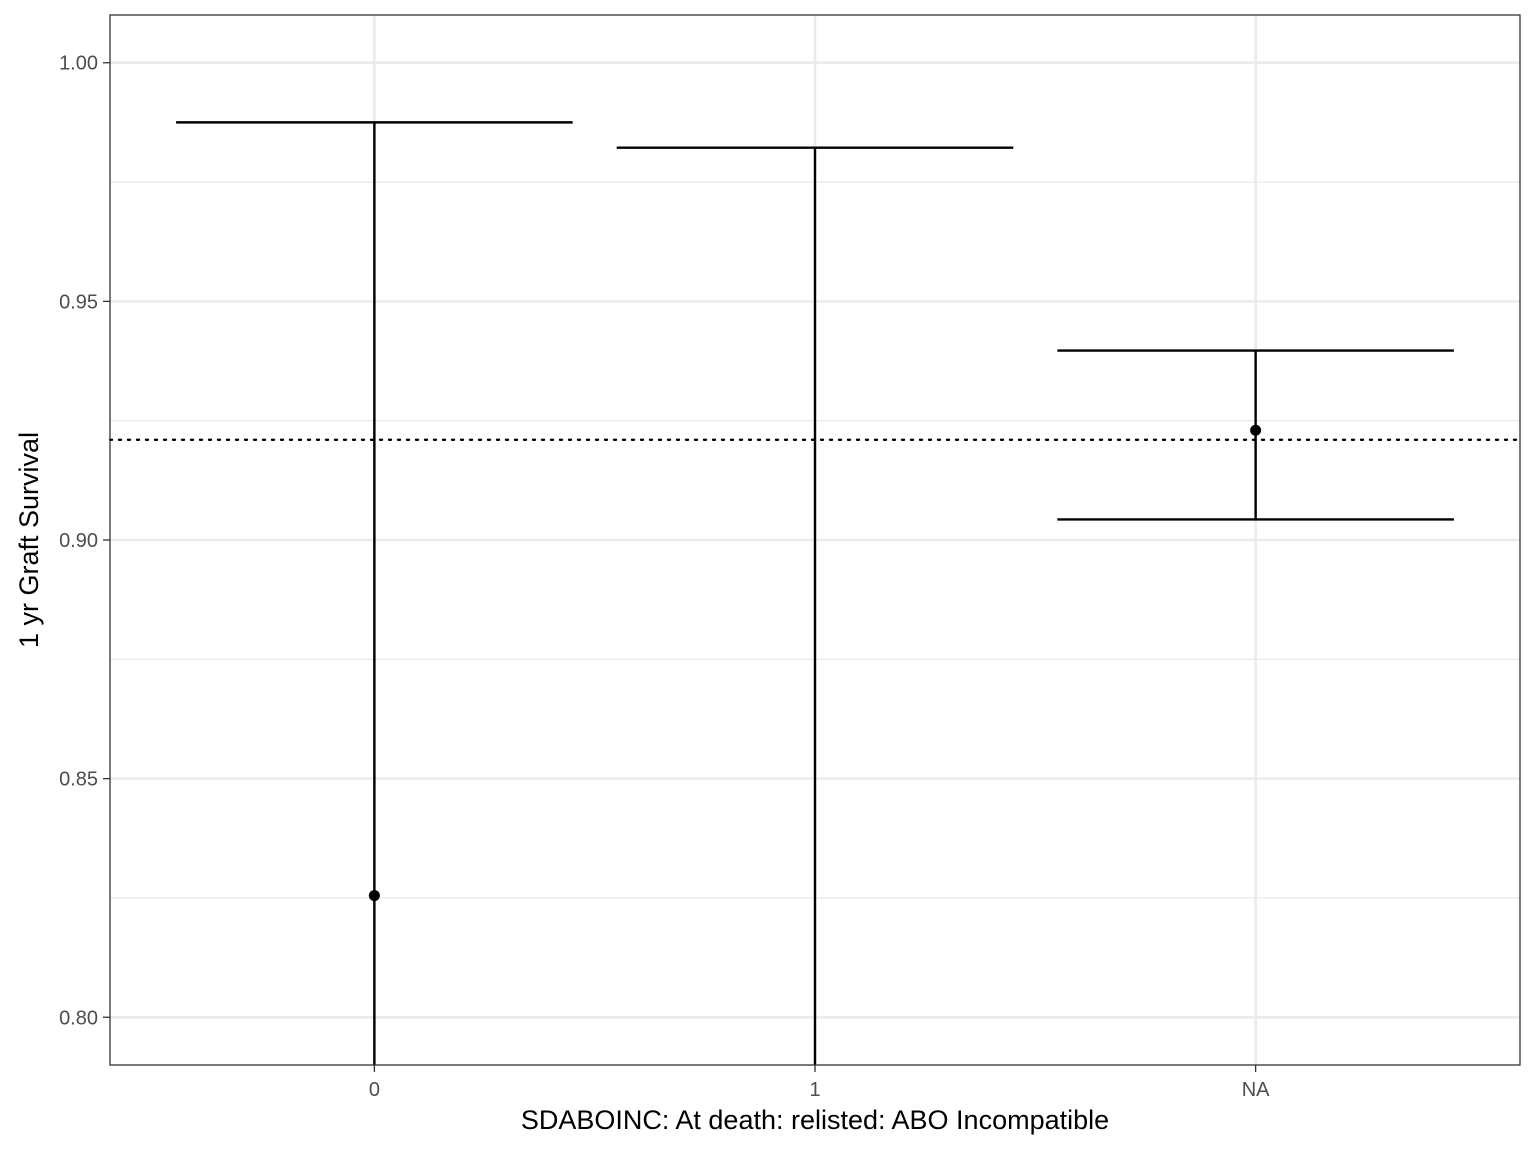  I want to click on y-tick-label: 0.85, so click(78, 780).